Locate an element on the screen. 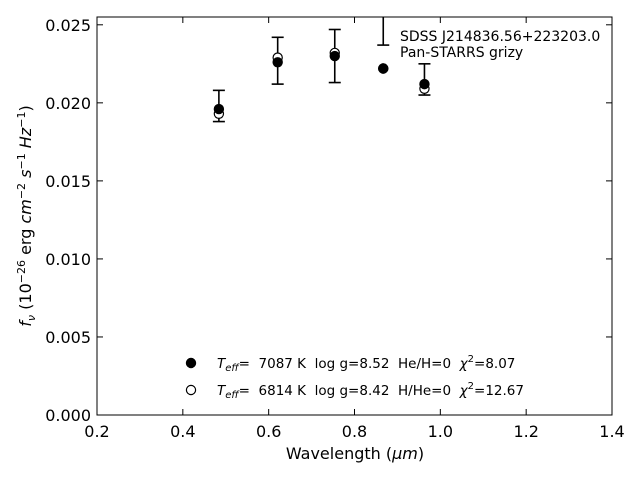 The height and width of the screenshot is (480, 640). y-tick-label: 0.015 is located at coordinates (68, 181).